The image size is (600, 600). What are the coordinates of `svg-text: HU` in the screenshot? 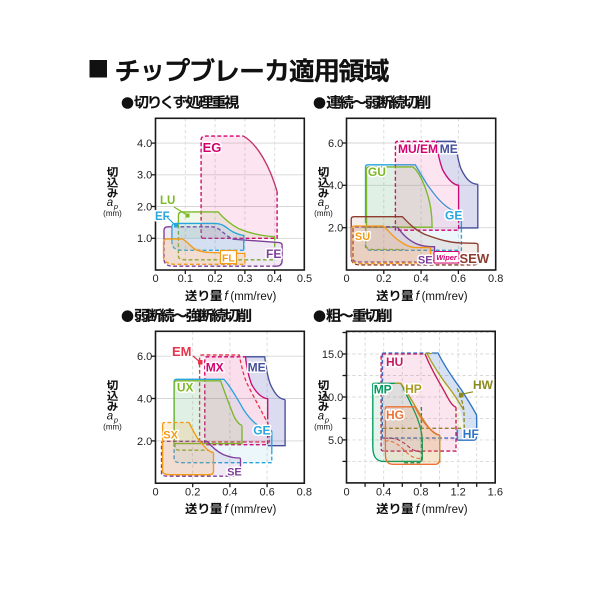 It's located at (394, 362).